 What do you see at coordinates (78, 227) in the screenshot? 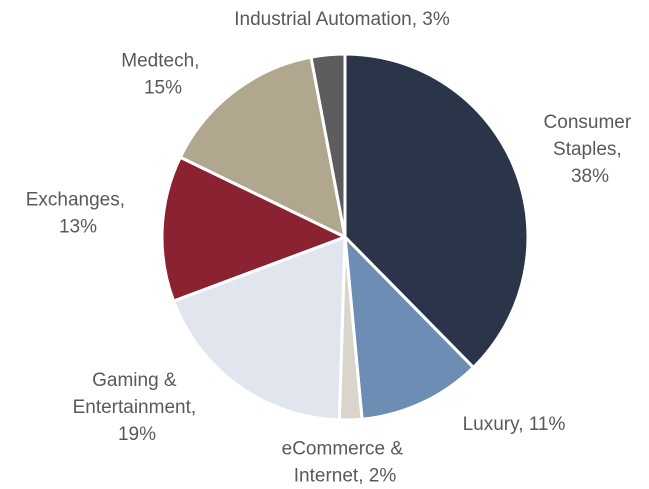
I see `label-line: 13%` at bounding box center [78, 227].